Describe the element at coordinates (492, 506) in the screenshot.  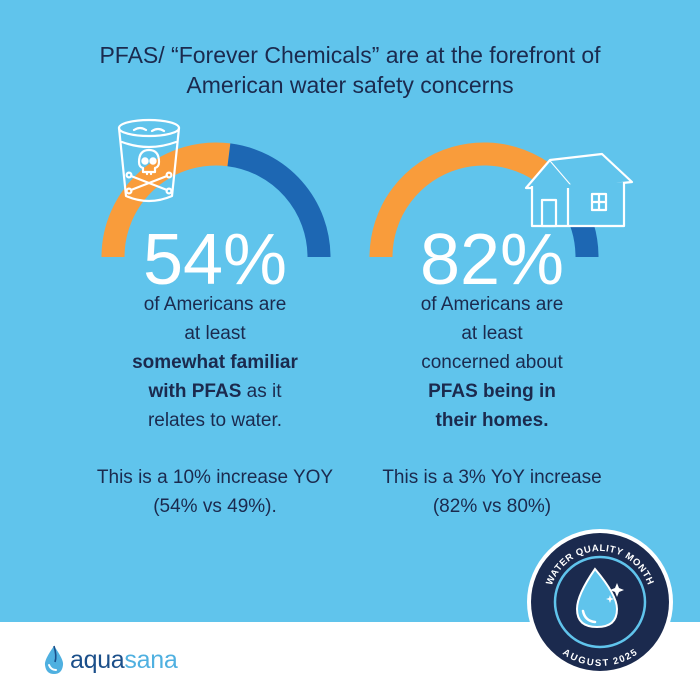
I see `stat-right-note-2: (82% vs 80%)` at that location.